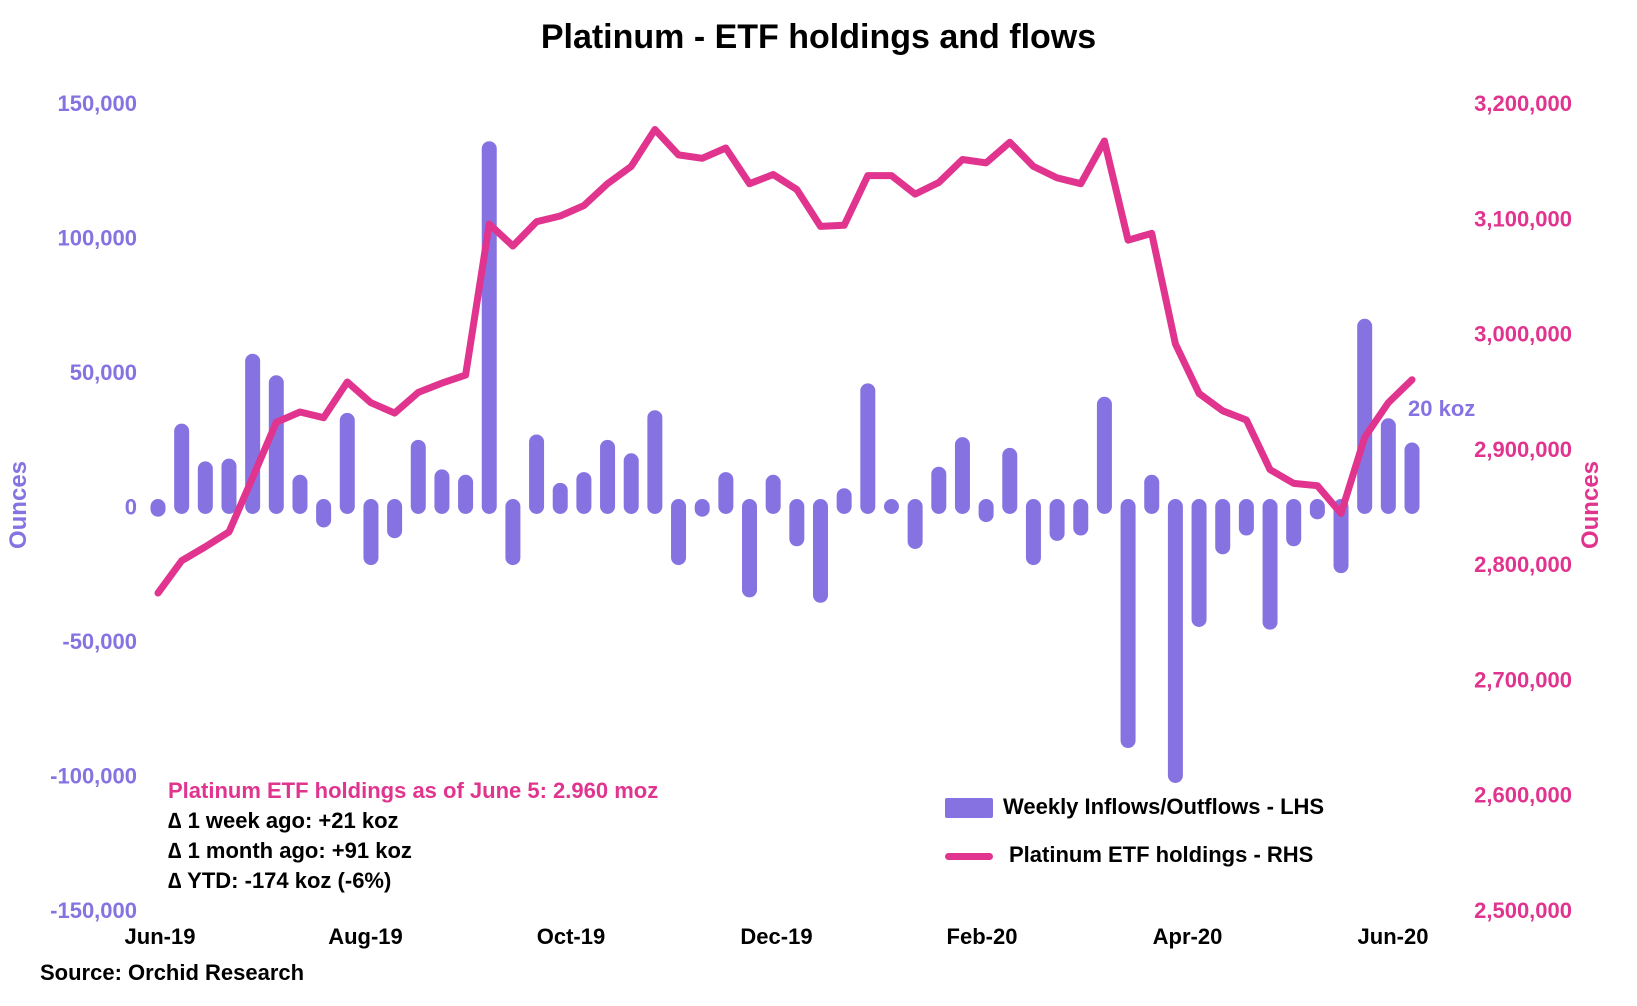 The width and height of the screenshot is (1637, 1006). Describe the element at coordinates (969, 856) in the screenshot. I see `legend-swatch-line` at that location.